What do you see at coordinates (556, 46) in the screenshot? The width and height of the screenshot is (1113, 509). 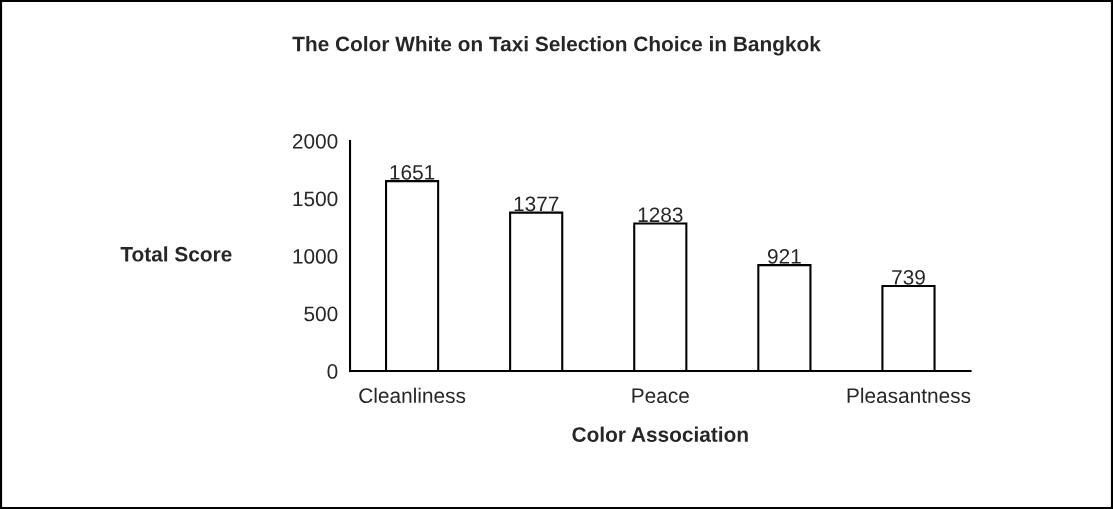 I see `chart-title: The Color White on Taxi Selection Choice in Bangkok` at bounding box center [556, 46].